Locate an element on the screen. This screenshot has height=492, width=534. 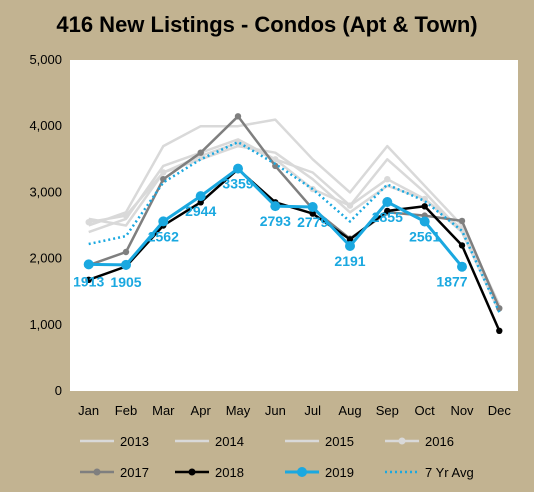
data-label-2019: 1877 is located at coordinates (451, 282).